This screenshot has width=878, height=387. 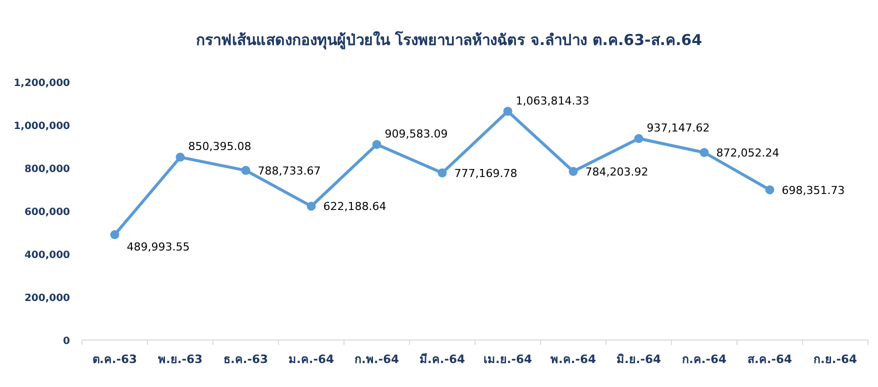 What do you see at coordinates (507, 359) in the screenshot?
I see `x-tick-label: เม.ย.-64` at bounding box center [507, 359].